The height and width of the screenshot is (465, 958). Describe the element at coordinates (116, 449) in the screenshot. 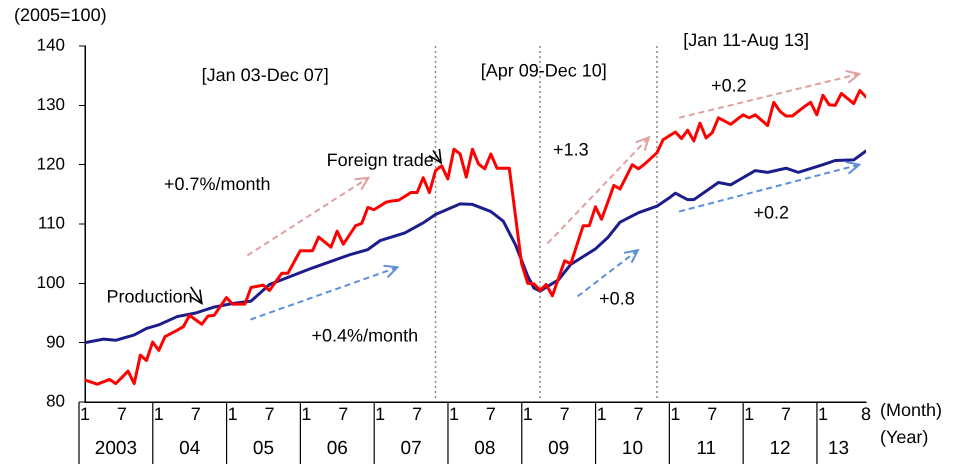

I see `text: 2003` at that location.